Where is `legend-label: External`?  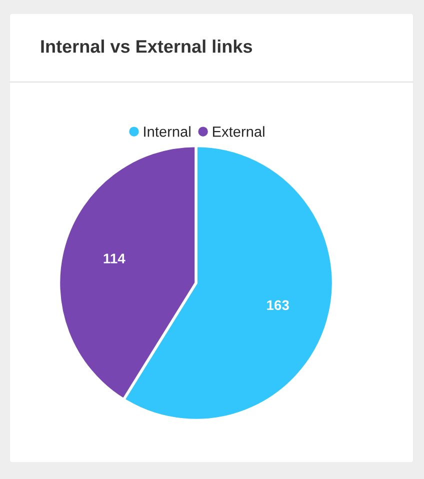 legend-label: External is located at coordinates (238, 131).